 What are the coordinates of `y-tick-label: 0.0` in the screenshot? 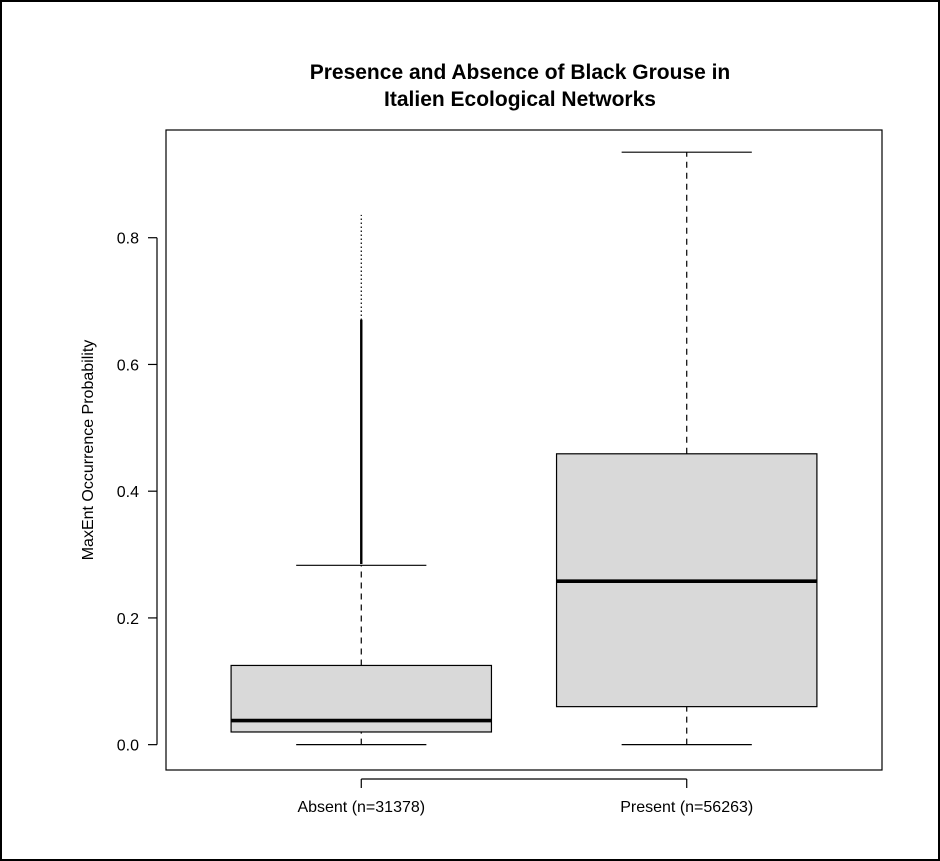 It's located at (128, 746).